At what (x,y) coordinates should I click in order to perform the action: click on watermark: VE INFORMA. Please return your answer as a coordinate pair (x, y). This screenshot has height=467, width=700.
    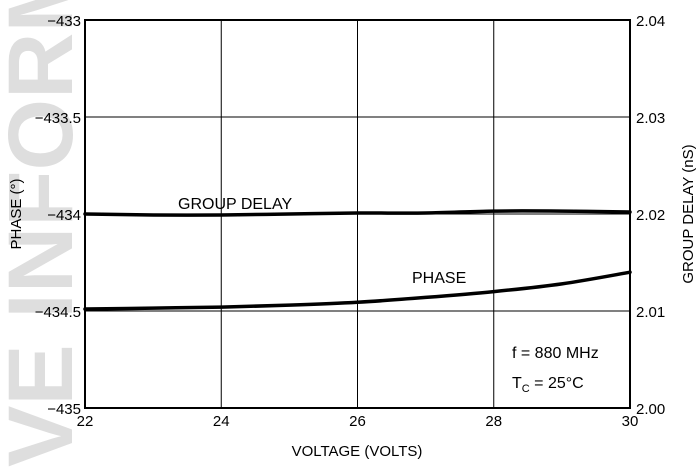
    Looking at the image, I should click on (46, 233).